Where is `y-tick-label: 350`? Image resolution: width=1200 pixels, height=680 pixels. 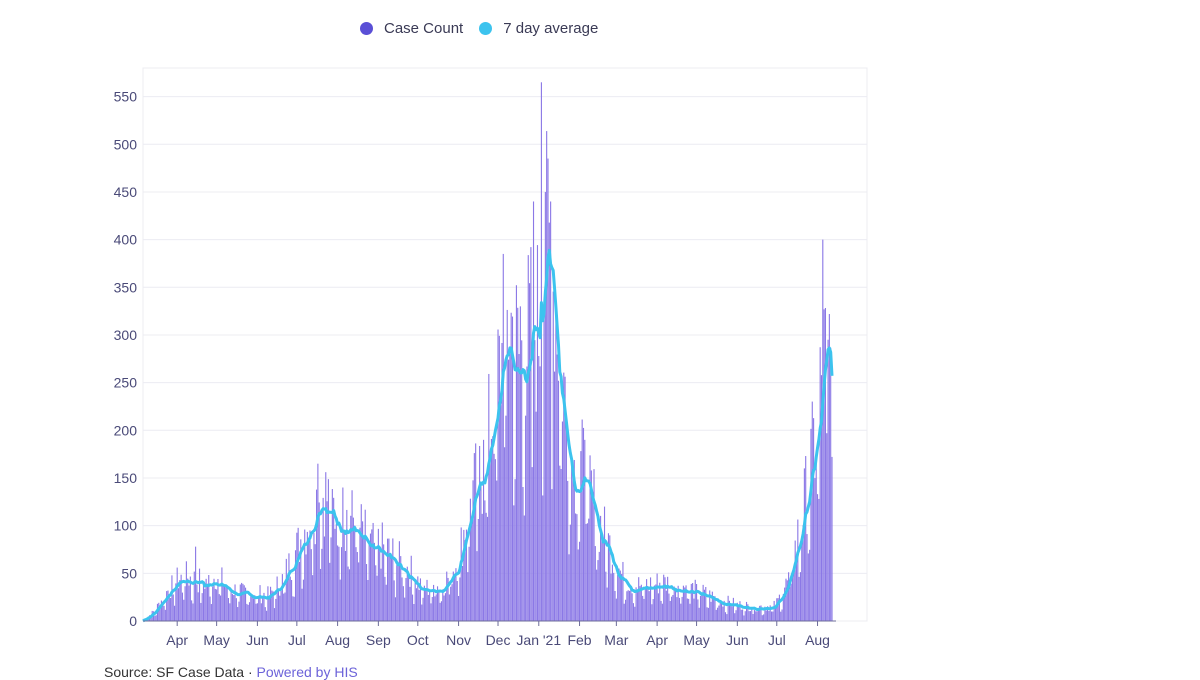 y-tick-label: 350 is located at coordinates (126, 287).